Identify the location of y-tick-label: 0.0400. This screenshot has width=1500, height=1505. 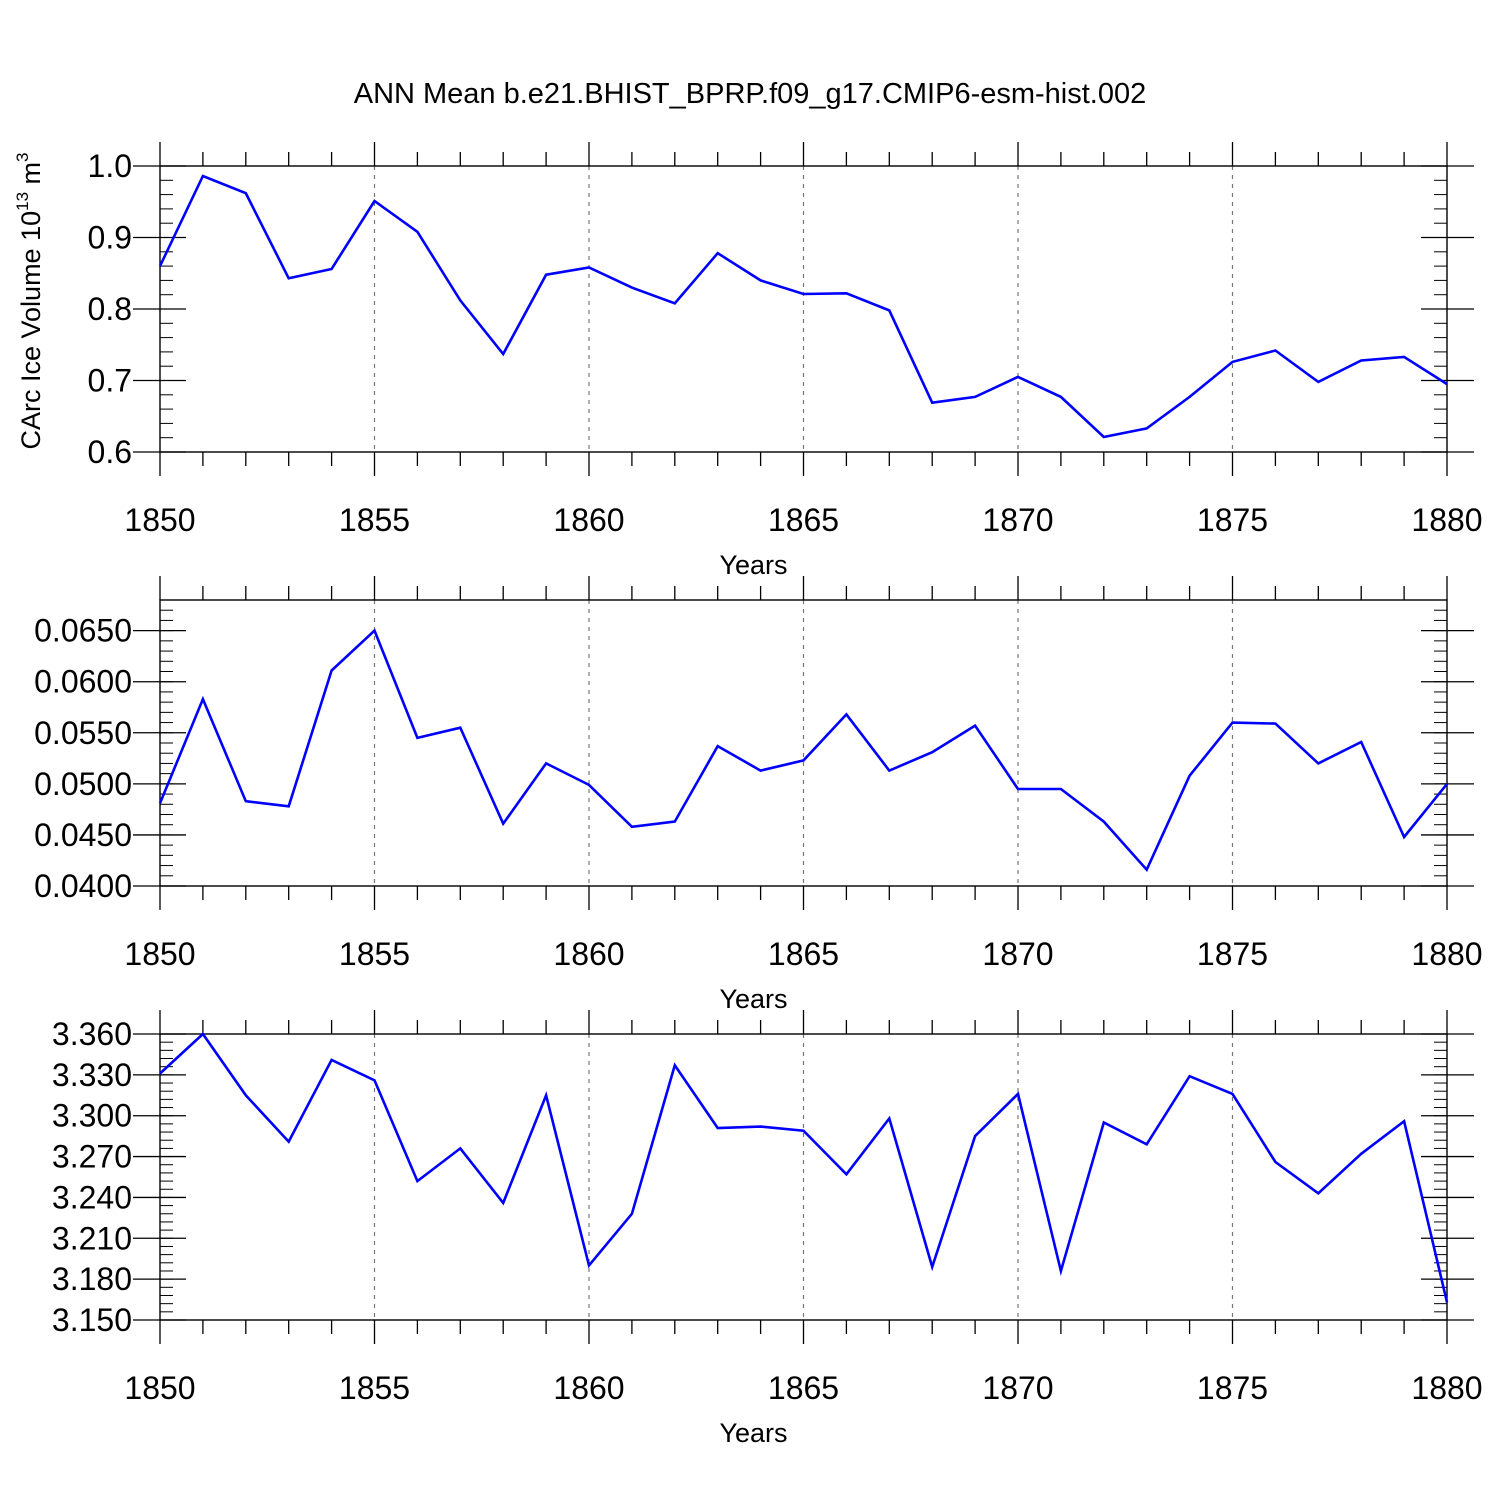
(83, 886).